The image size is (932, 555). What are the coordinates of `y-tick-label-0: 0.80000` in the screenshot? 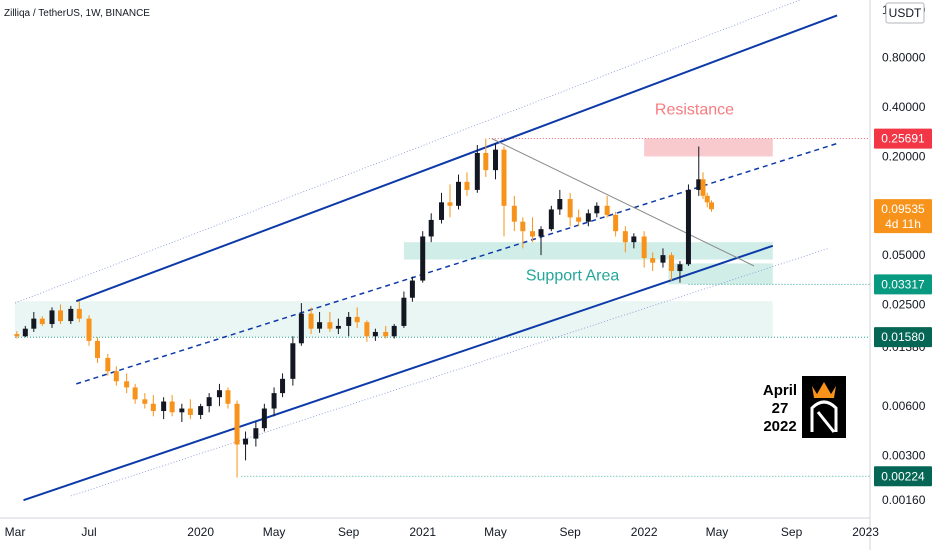 It's located at (904, 58).